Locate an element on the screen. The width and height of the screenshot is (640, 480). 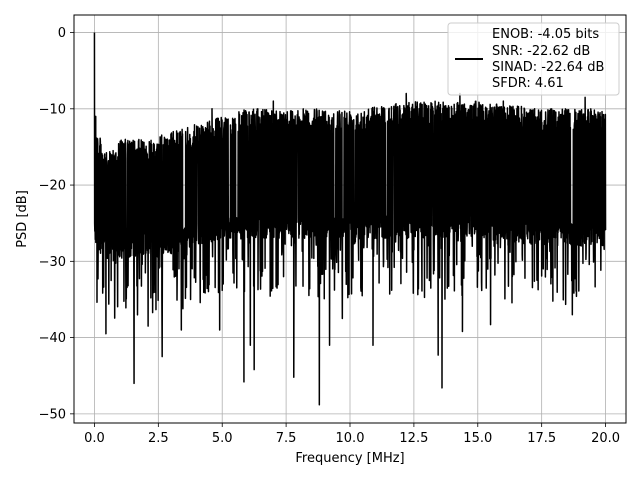
y-axis-label: PSD [dB] is located at coordinates (22, 219).